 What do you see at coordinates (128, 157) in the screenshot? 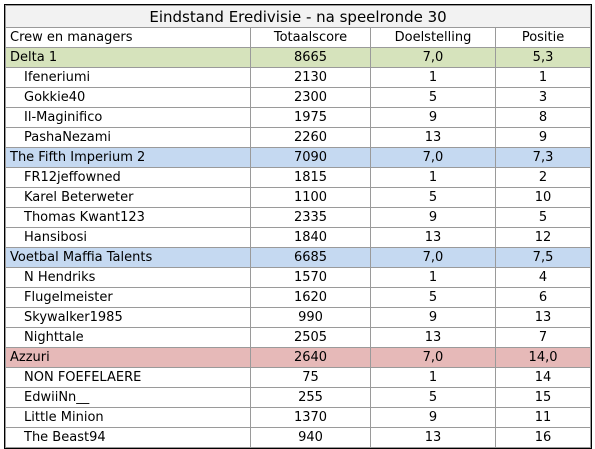
I see `crew-name: The Fifth Imperium 2` at bounding box center [128, 157].